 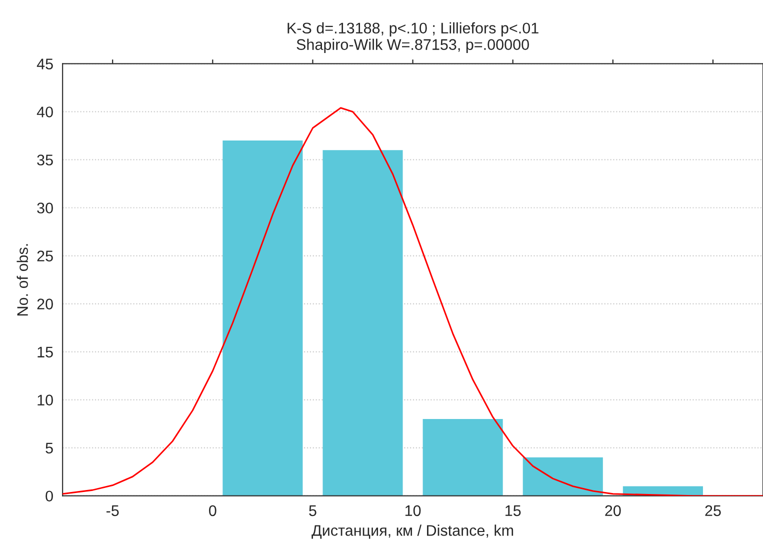 I want to click on y-axis-title: No. of obs., so click(x=22, y=280).